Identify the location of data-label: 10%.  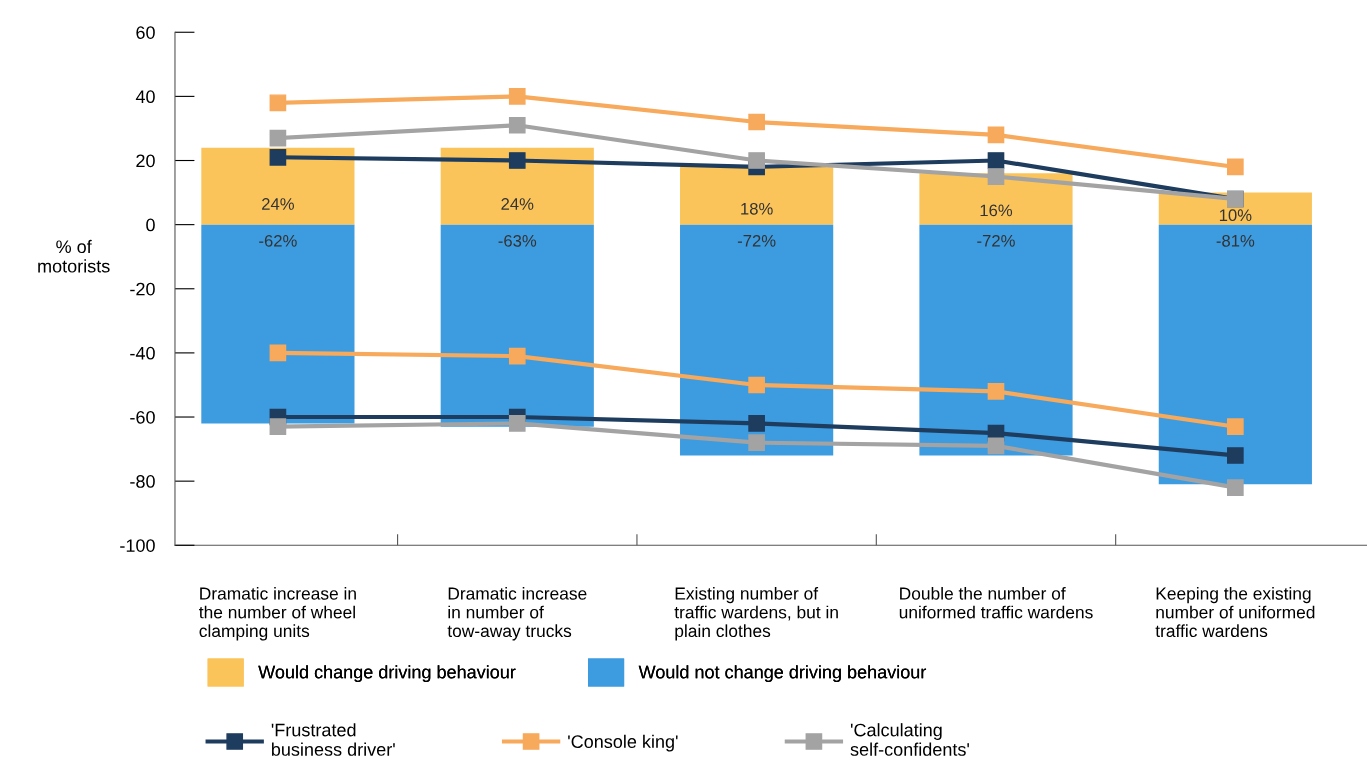
(1235, 215).